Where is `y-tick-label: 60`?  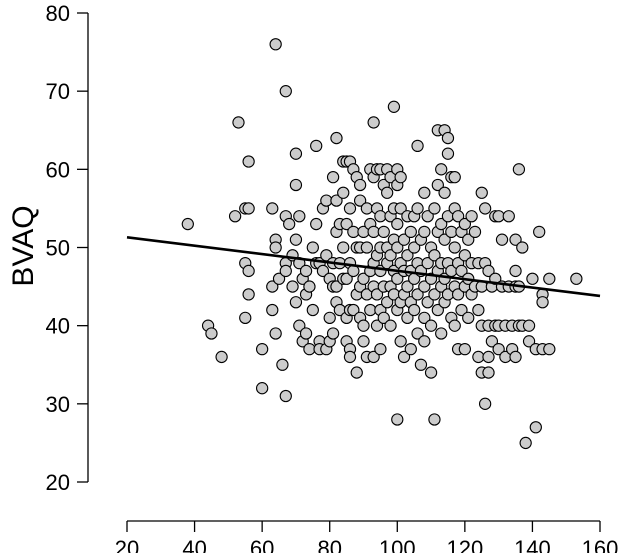
y-tick-label: 60 is located at coordinates (58, 169).